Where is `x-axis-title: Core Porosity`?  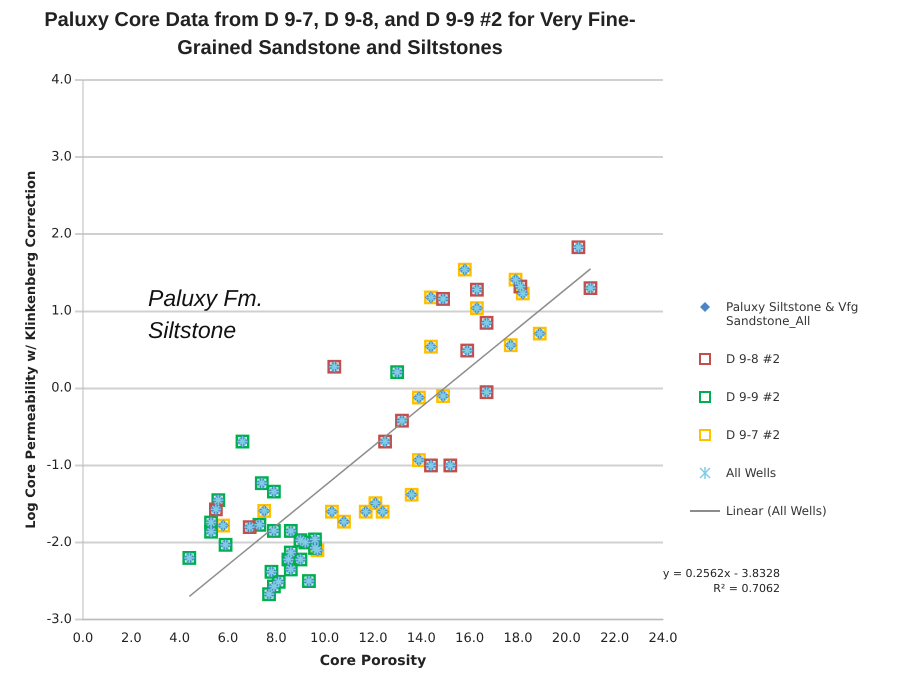 x-axis-title: Core Porosity is located at coordinates (373, 661).